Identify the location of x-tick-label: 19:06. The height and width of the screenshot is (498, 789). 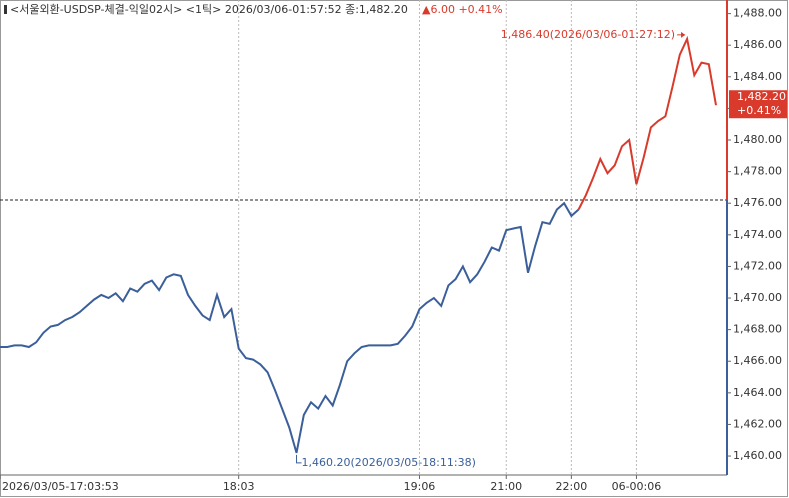
(420, 486).